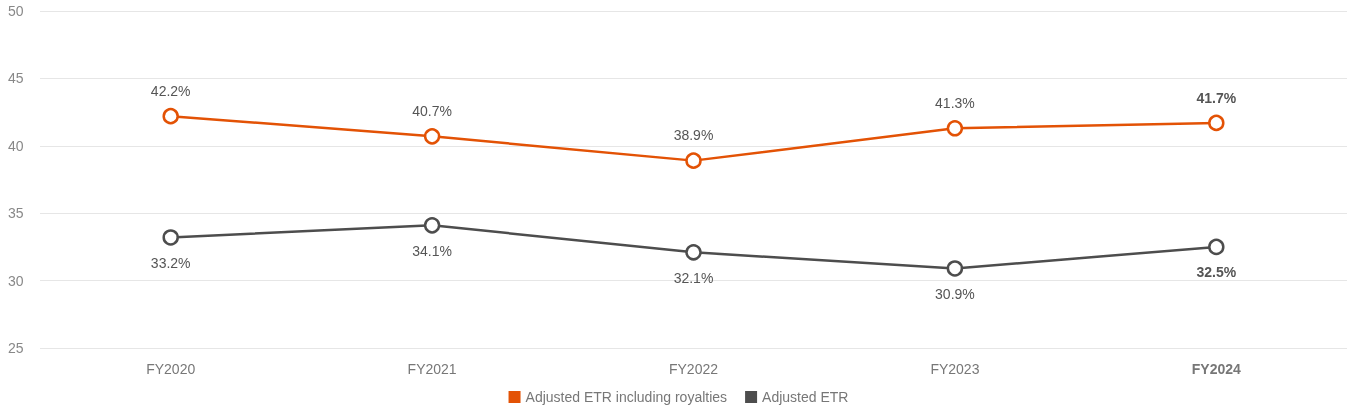  What do you see at coordinates (805, 397) in the screenshot?
I see `legend-label: Adjusted ETR` at bounding box center [805, 397].